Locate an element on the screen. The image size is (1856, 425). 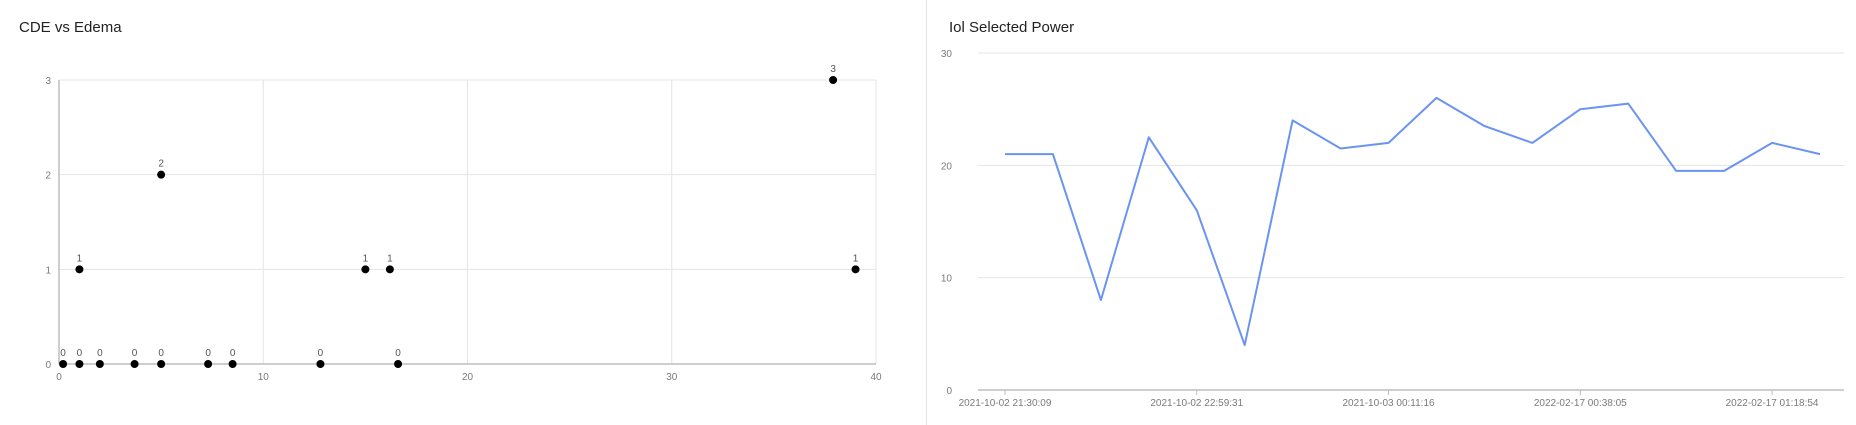
y-tick-label: 30 is located at coordinates (947, 54).